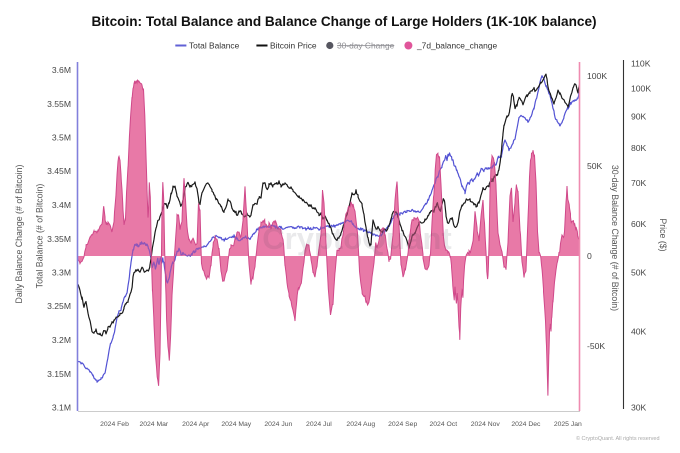 The width and height of the screenshot is (680, 453). What do you see at coordinates (214, 45) in the screenshot?
I see `svg-text: Total Balance` at bounding box center [214, 45].